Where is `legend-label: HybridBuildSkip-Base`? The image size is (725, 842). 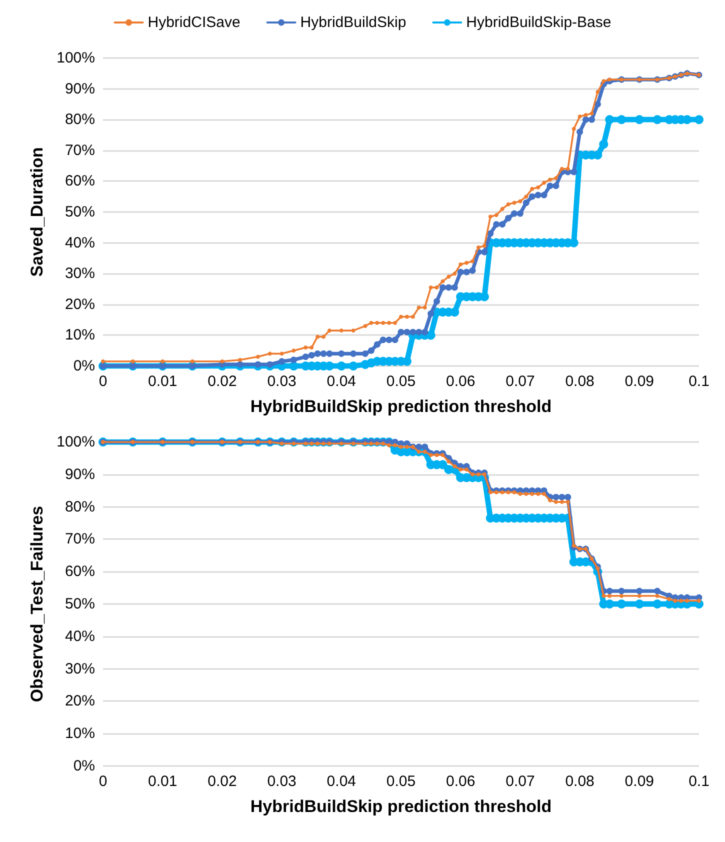 legend-label: HybridBuildSkip-Base is located at coordinates (539, 22).